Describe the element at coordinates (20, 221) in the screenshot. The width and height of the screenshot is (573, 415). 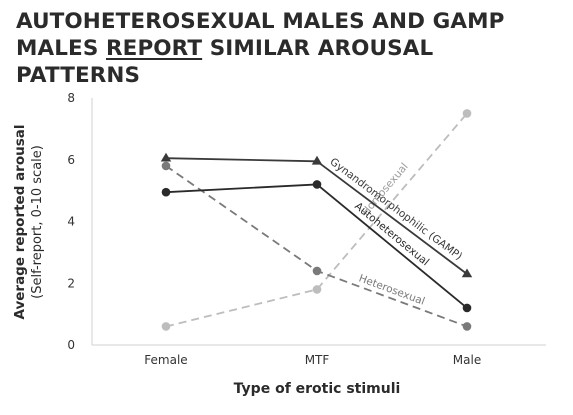
I see `y-axis-title: Average reported arousal` at that location.